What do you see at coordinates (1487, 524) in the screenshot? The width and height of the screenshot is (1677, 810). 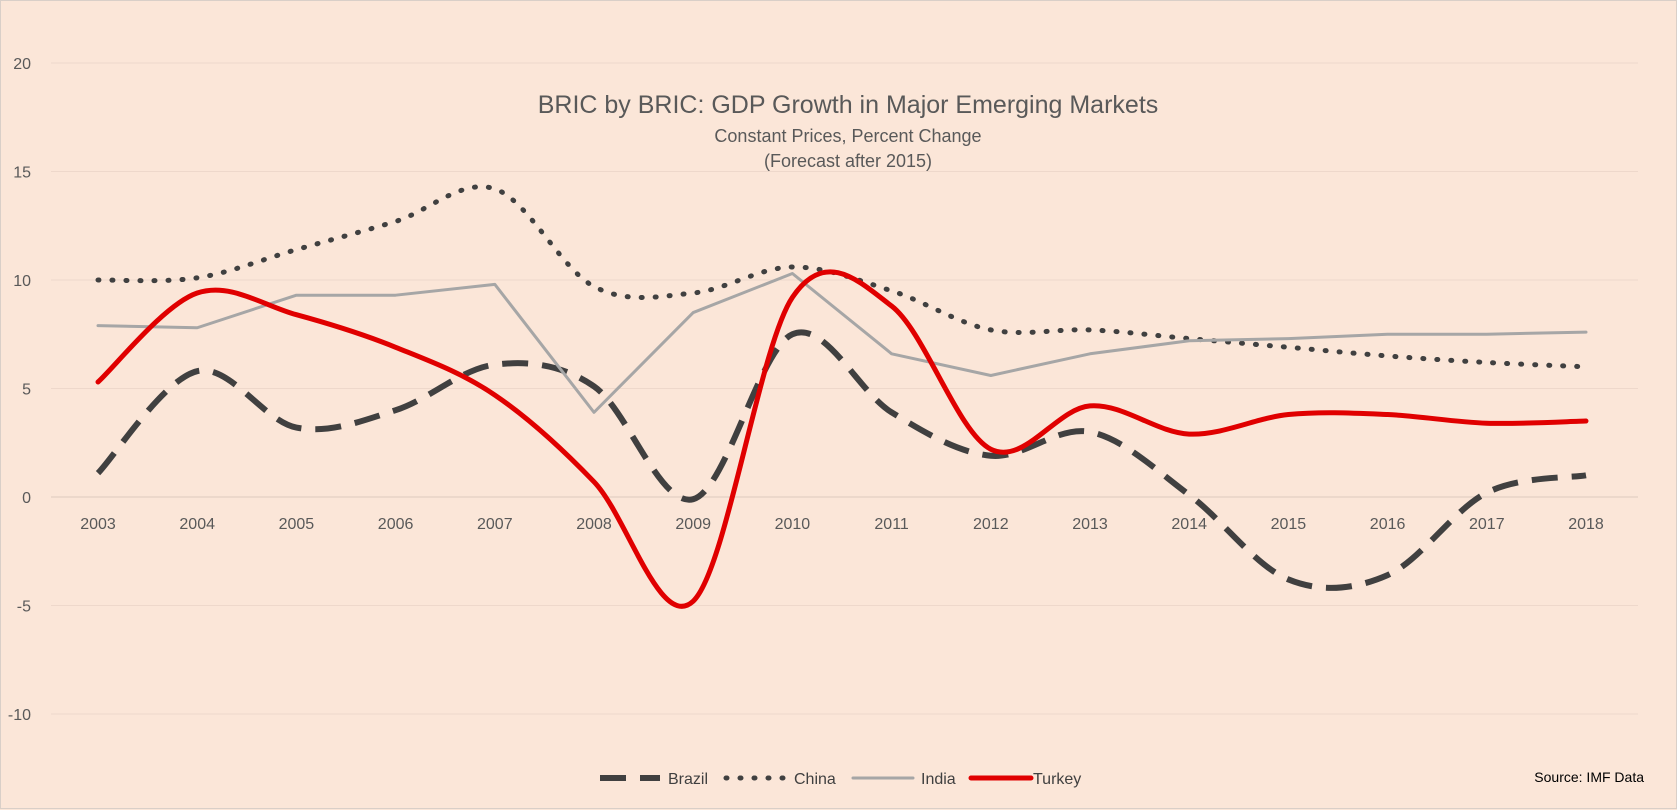 I see `x-tick-label: 2017` at bounding box center [1487, 524].